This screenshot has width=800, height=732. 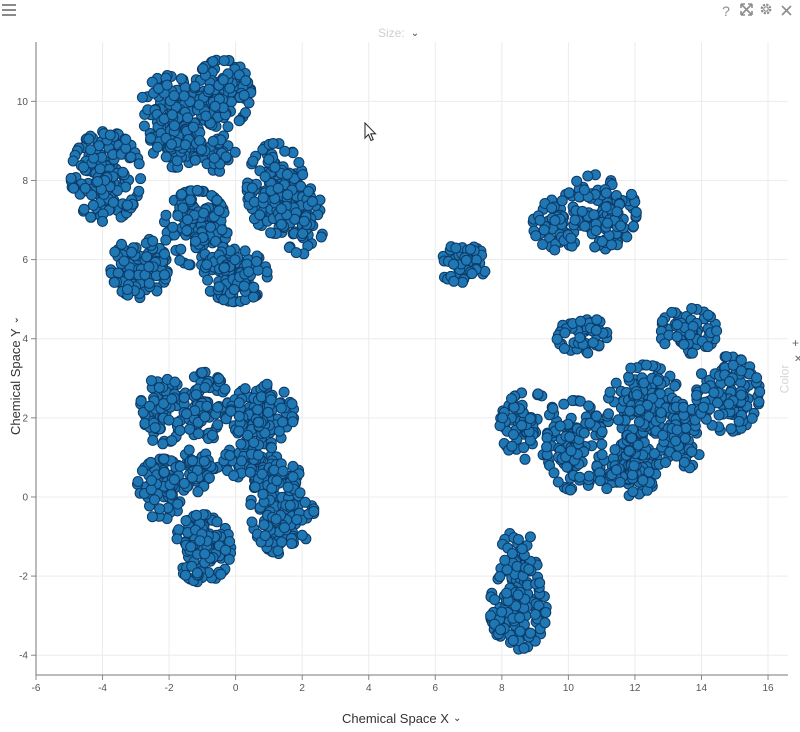 I want to click on hamburger-menu-icon, so click(x=9, y=10).